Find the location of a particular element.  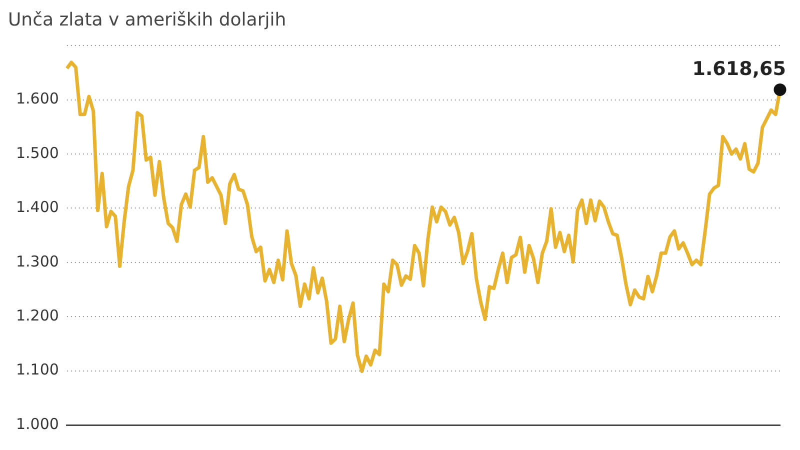

y-tick-label: 1.000 is located at coordinates (37, 423).